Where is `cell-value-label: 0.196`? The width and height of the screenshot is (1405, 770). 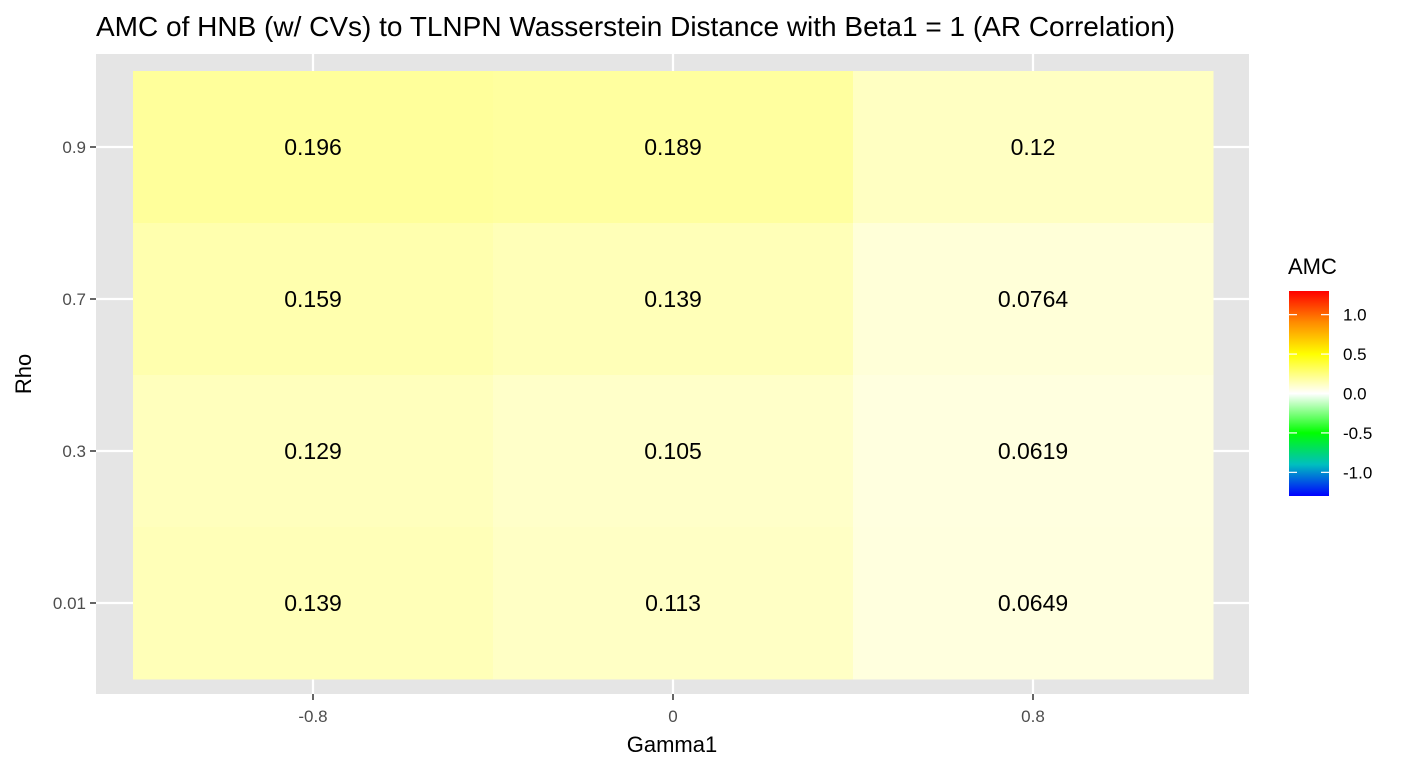 cell-value-label: 0.196 is located at coordinates (313, 147).